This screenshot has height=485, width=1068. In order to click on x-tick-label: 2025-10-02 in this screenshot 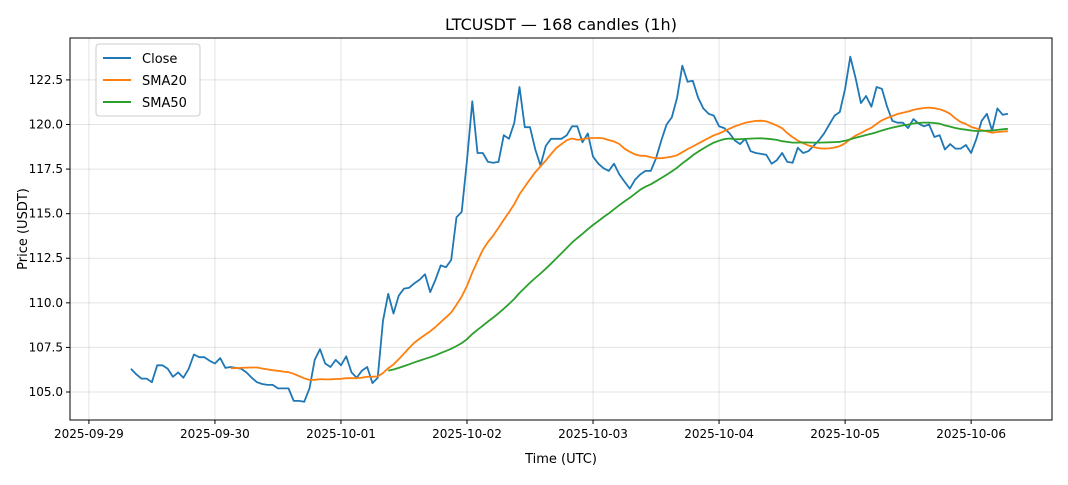, I will do `click(467, 434)`.